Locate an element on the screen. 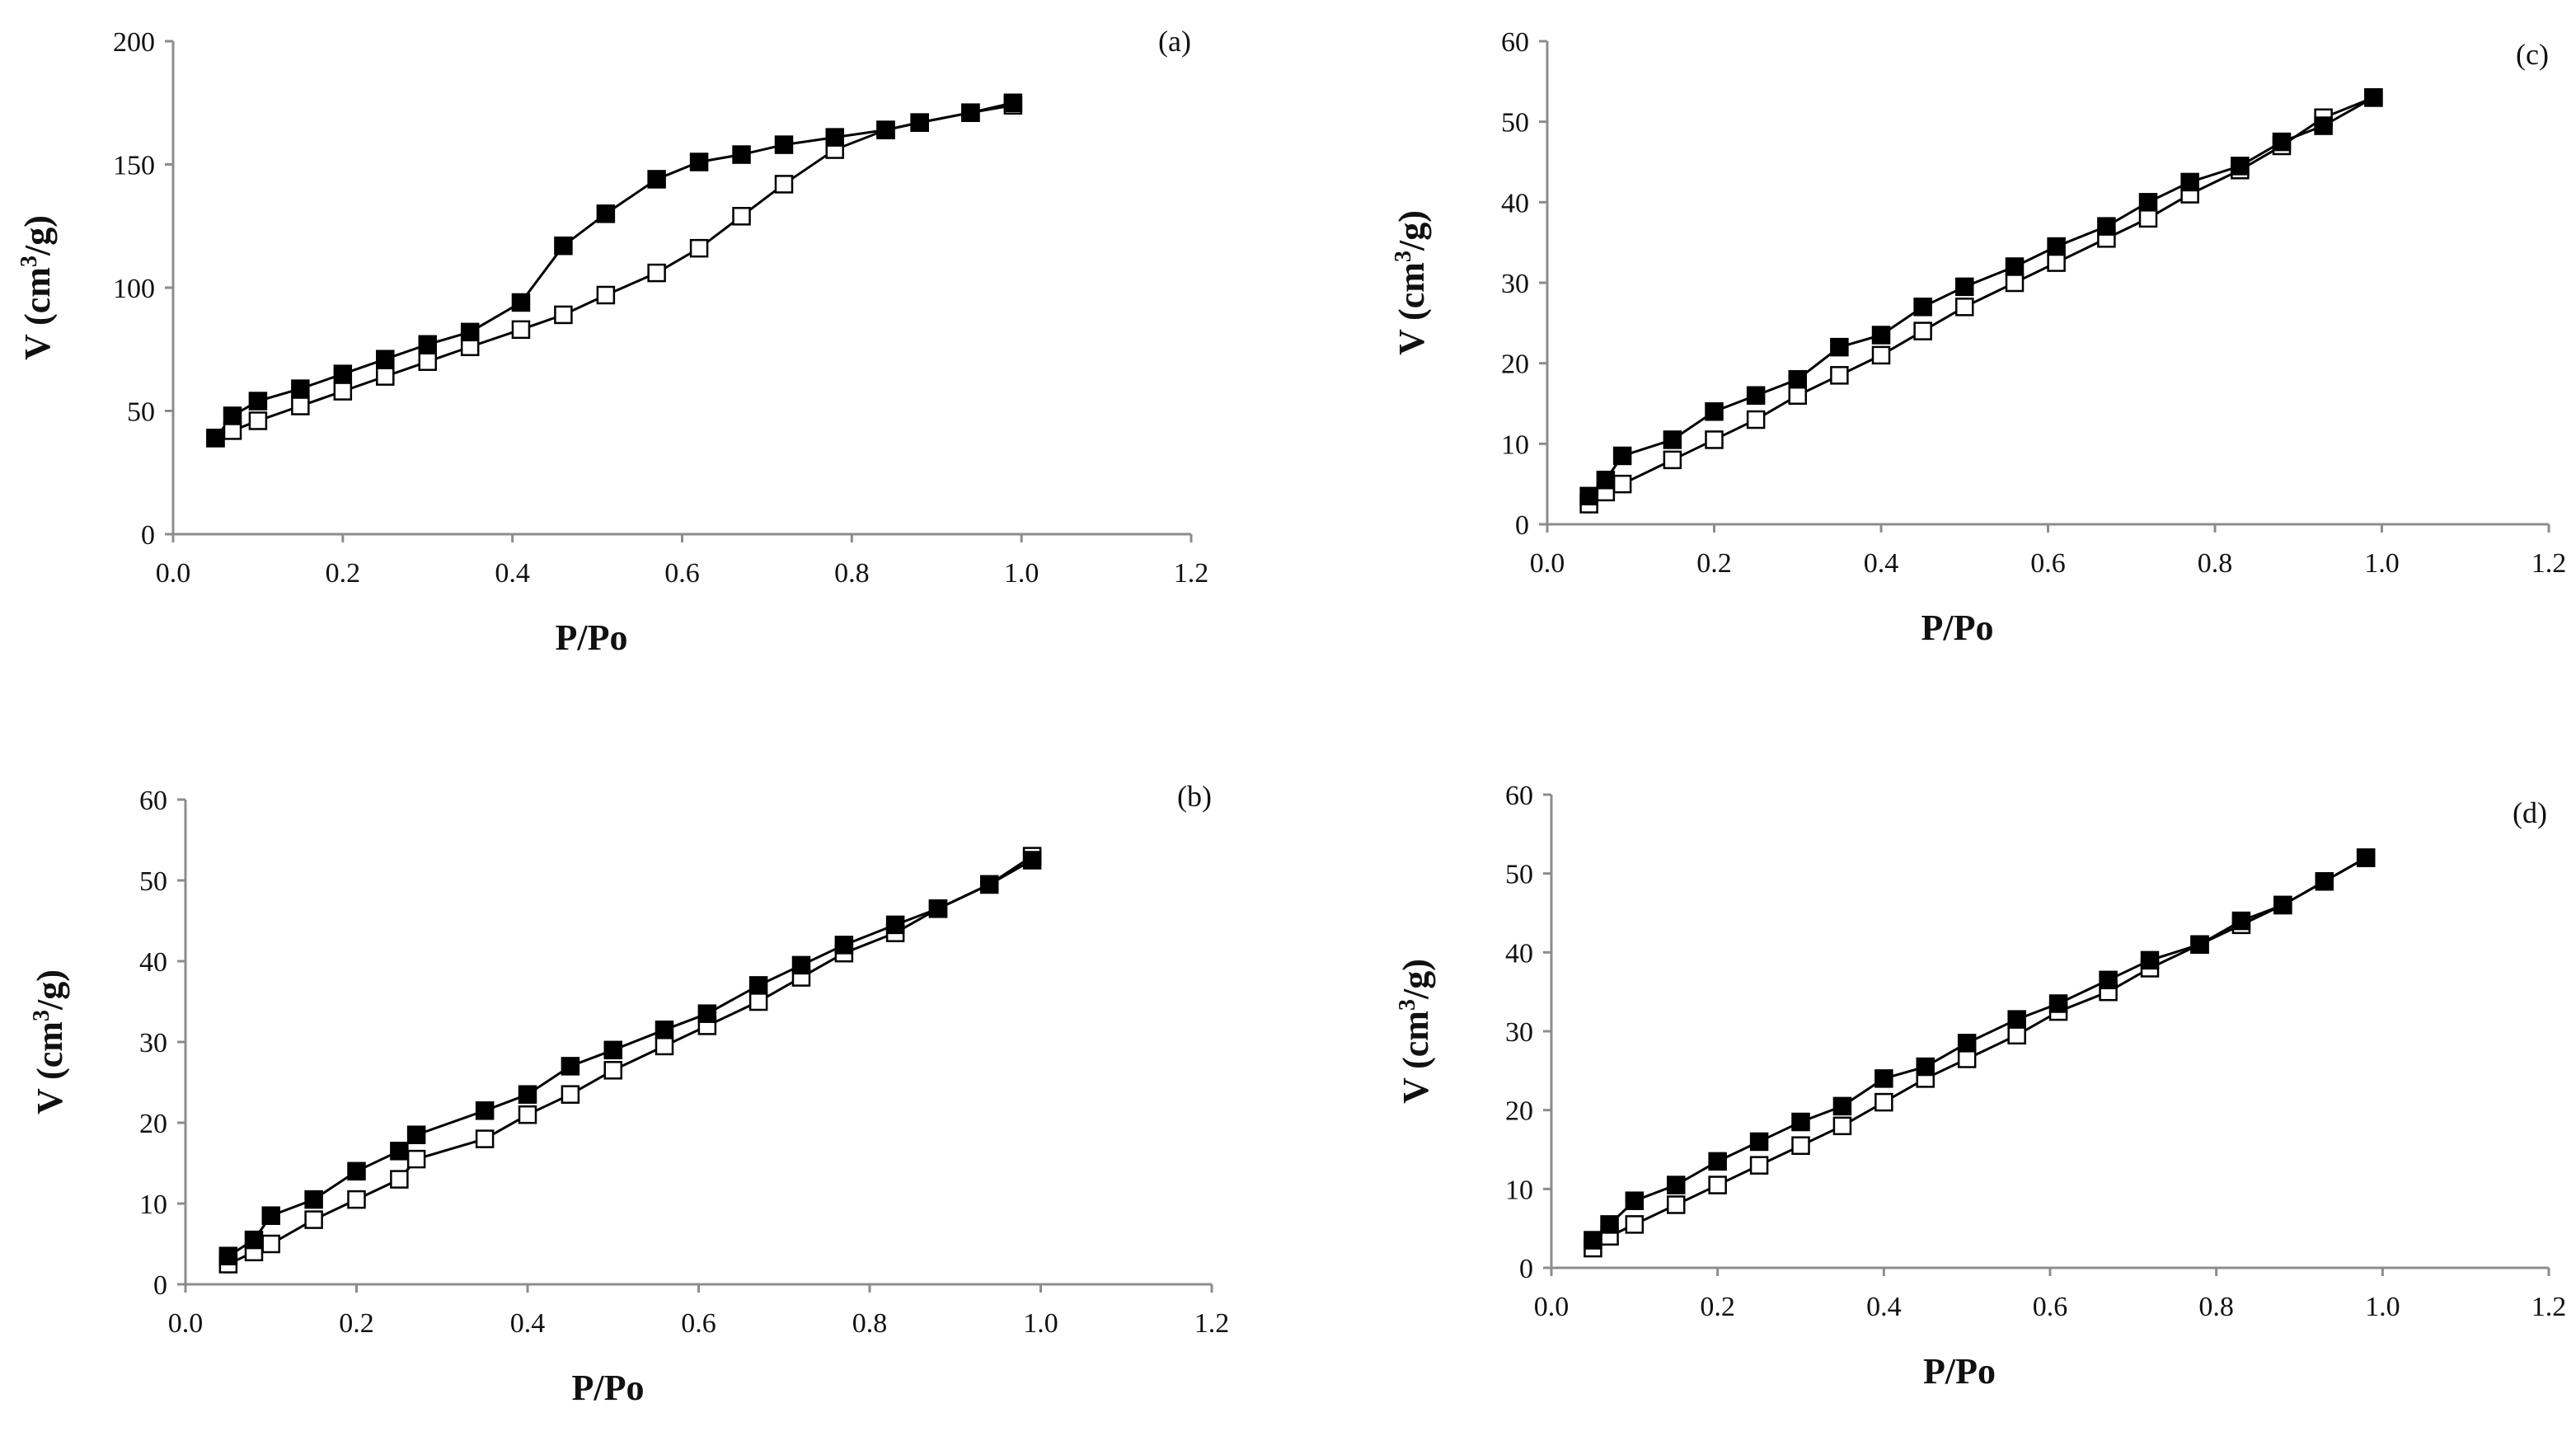  x-tick-label-b: 1.0 is located at coordinates (1040, 1323).